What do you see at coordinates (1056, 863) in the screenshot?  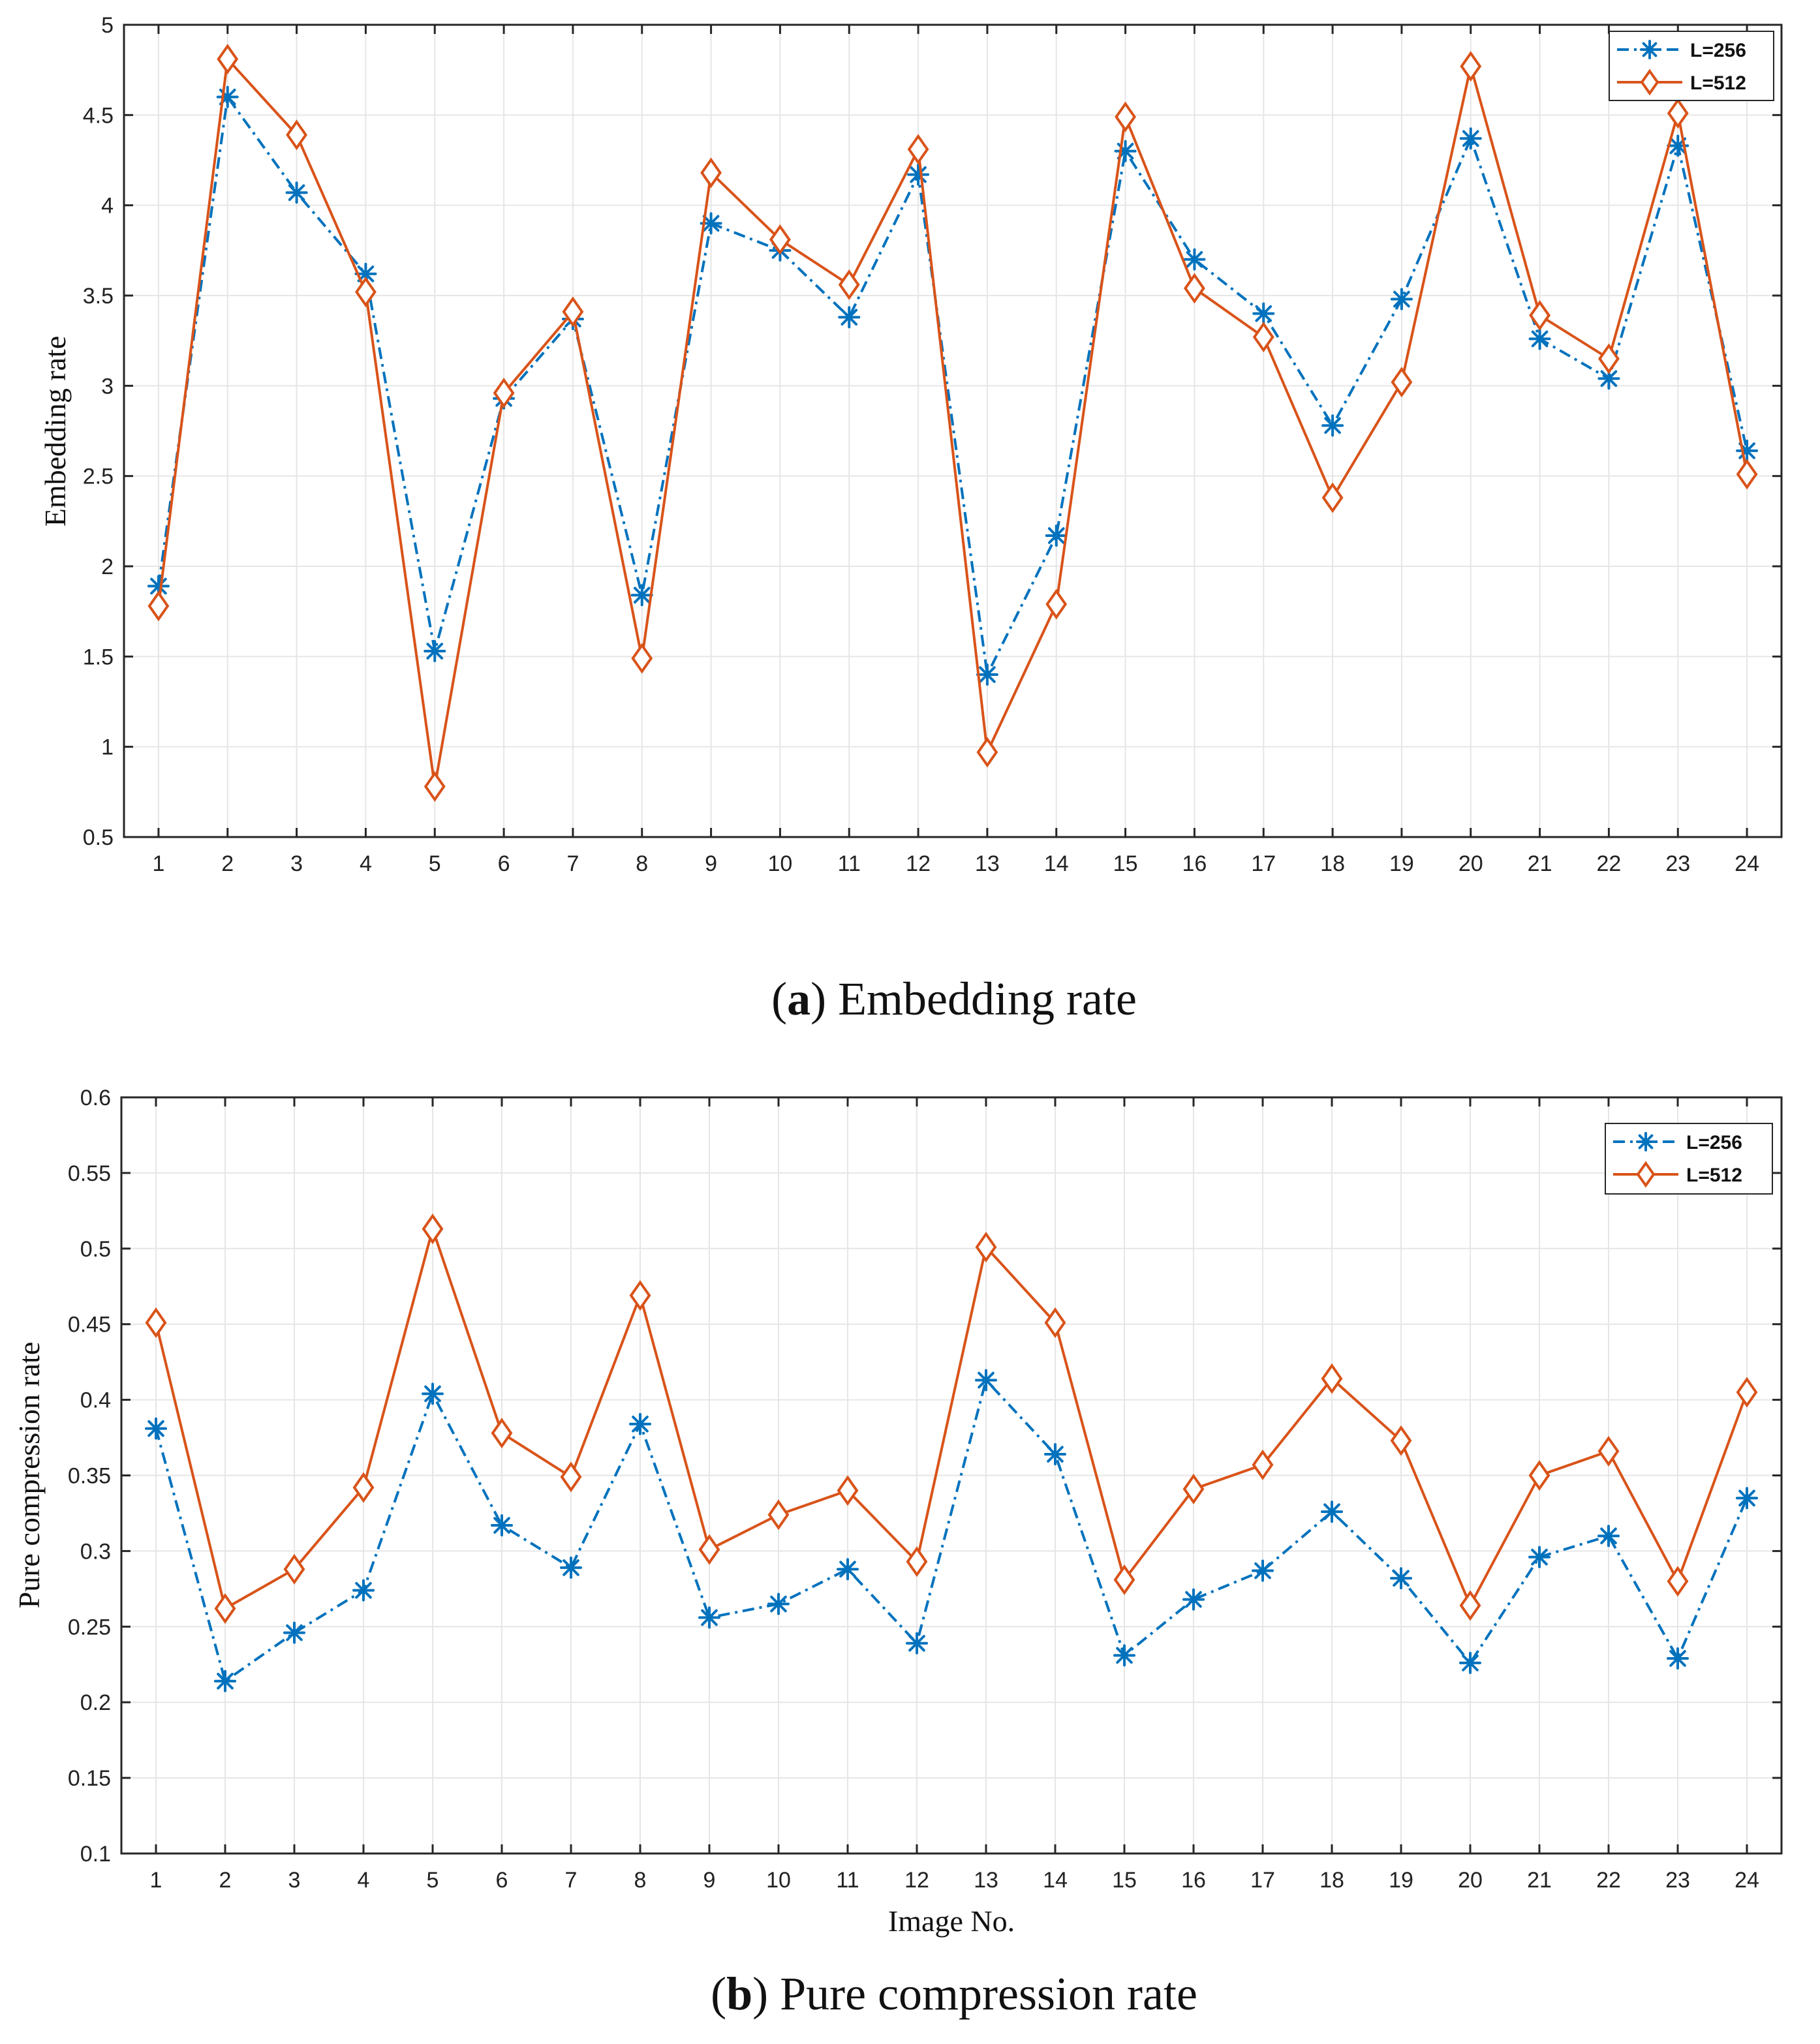 I see `x-tick-label: 14` at bounding box center [1056, 863].